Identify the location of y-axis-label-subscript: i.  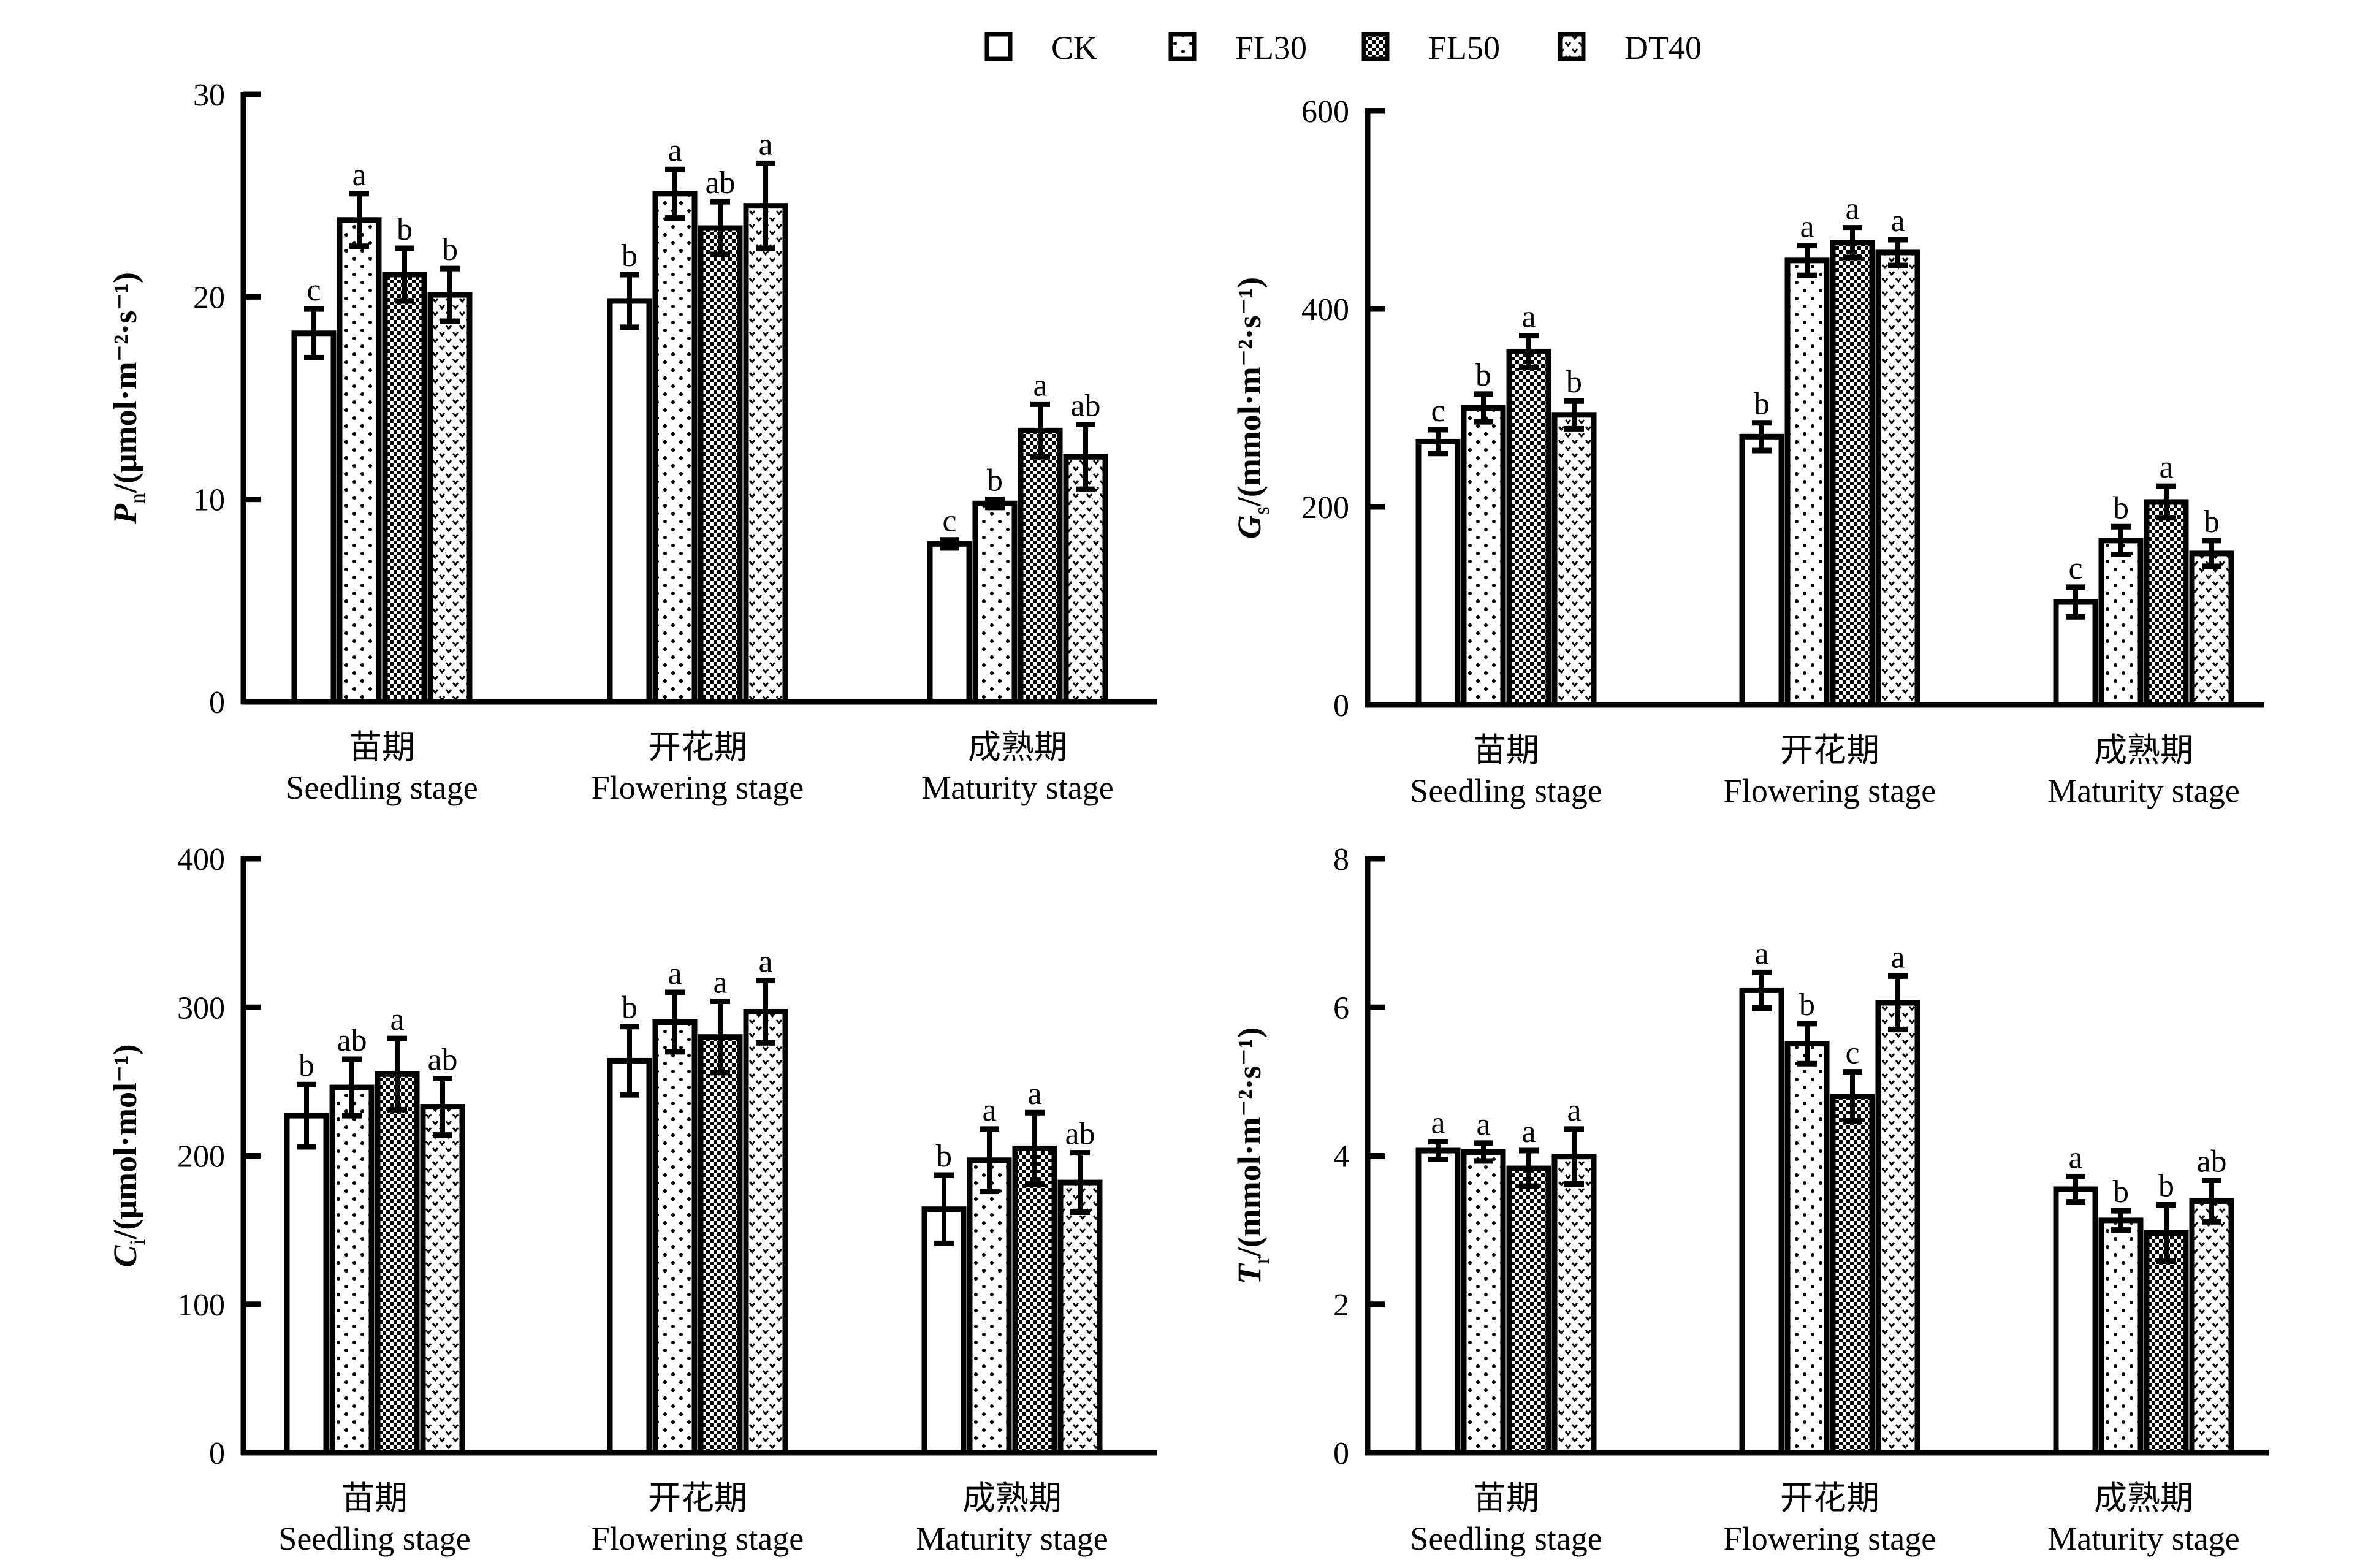
(137, 1243).